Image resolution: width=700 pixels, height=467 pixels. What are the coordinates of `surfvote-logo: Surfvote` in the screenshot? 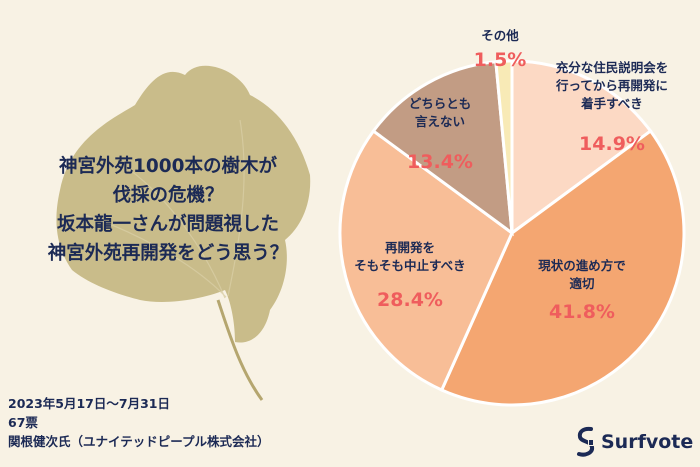 It's located at (634, 442).